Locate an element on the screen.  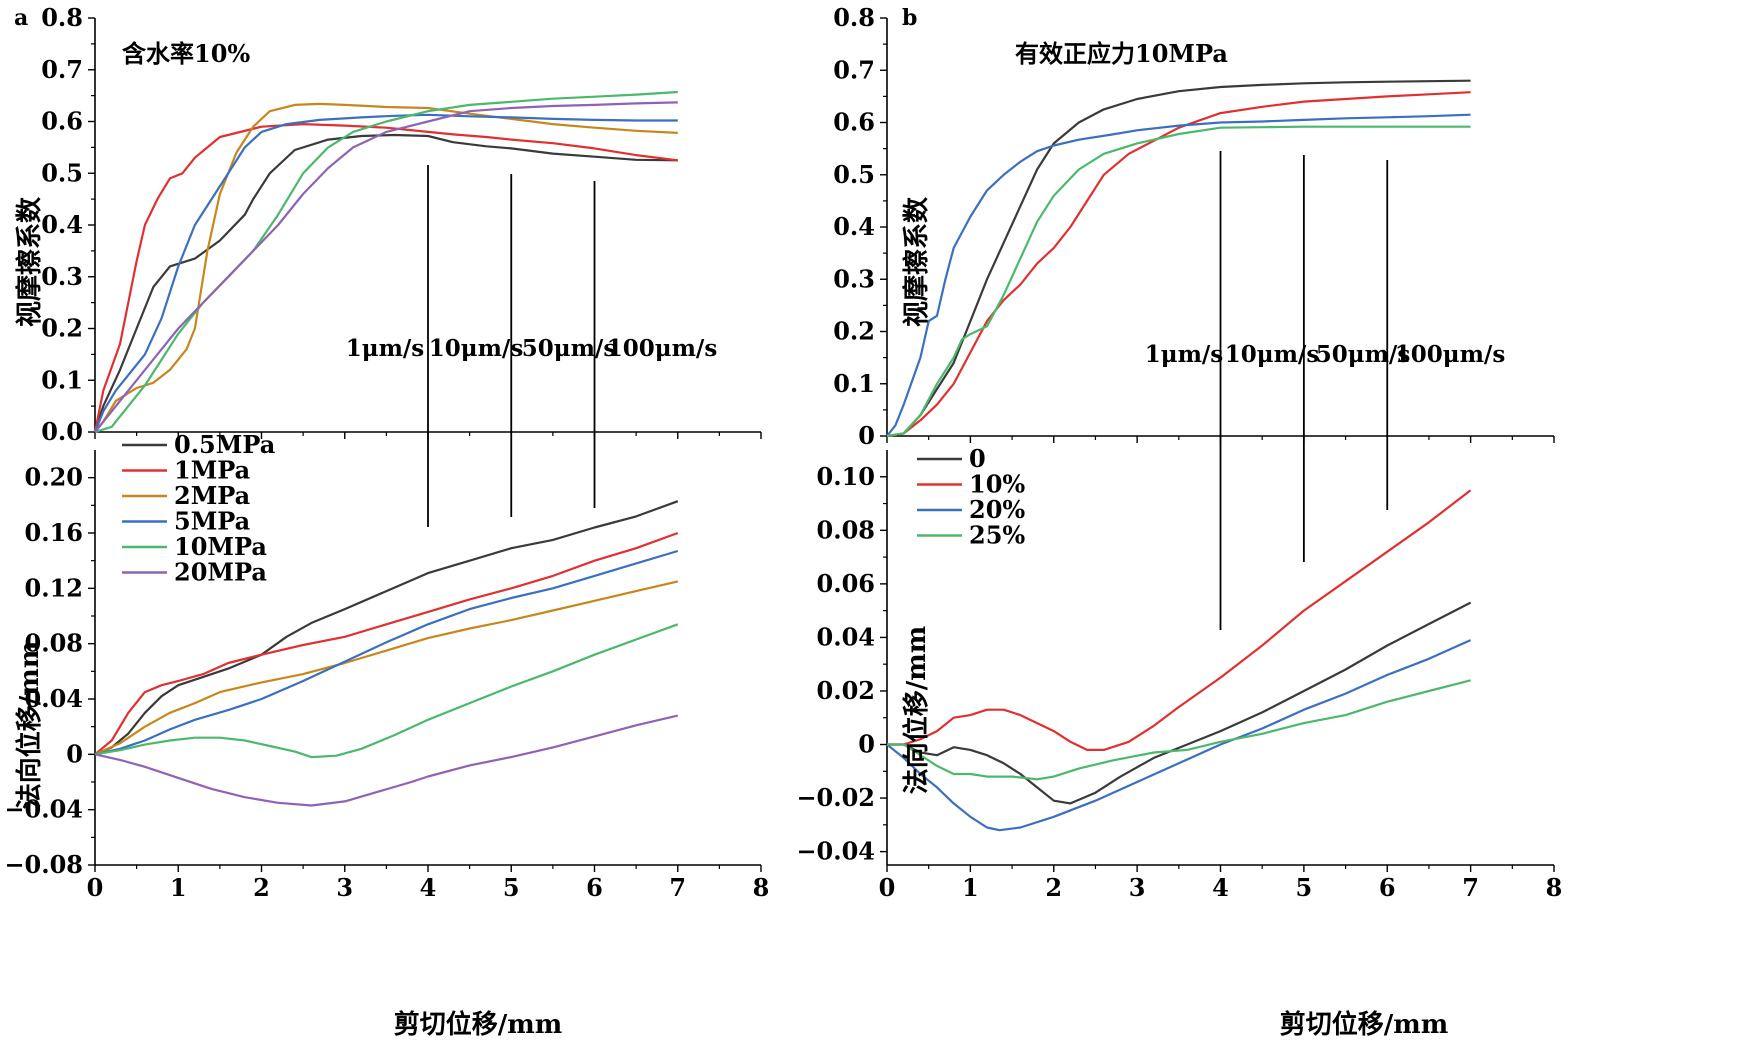
panel-b-bottom-ytick-label: 0.04 is located at coordinates (846, 636).